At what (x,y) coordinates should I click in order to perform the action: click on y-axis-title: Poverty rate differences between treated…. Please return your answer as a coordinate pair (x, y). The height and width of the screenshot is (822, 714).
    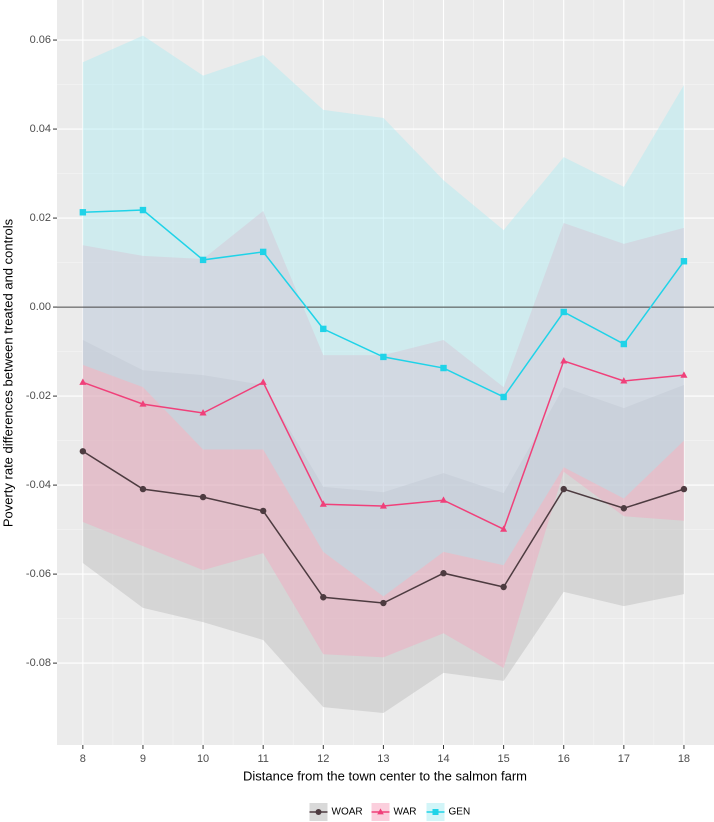
    Looking at the image, I should click on (7, 372).